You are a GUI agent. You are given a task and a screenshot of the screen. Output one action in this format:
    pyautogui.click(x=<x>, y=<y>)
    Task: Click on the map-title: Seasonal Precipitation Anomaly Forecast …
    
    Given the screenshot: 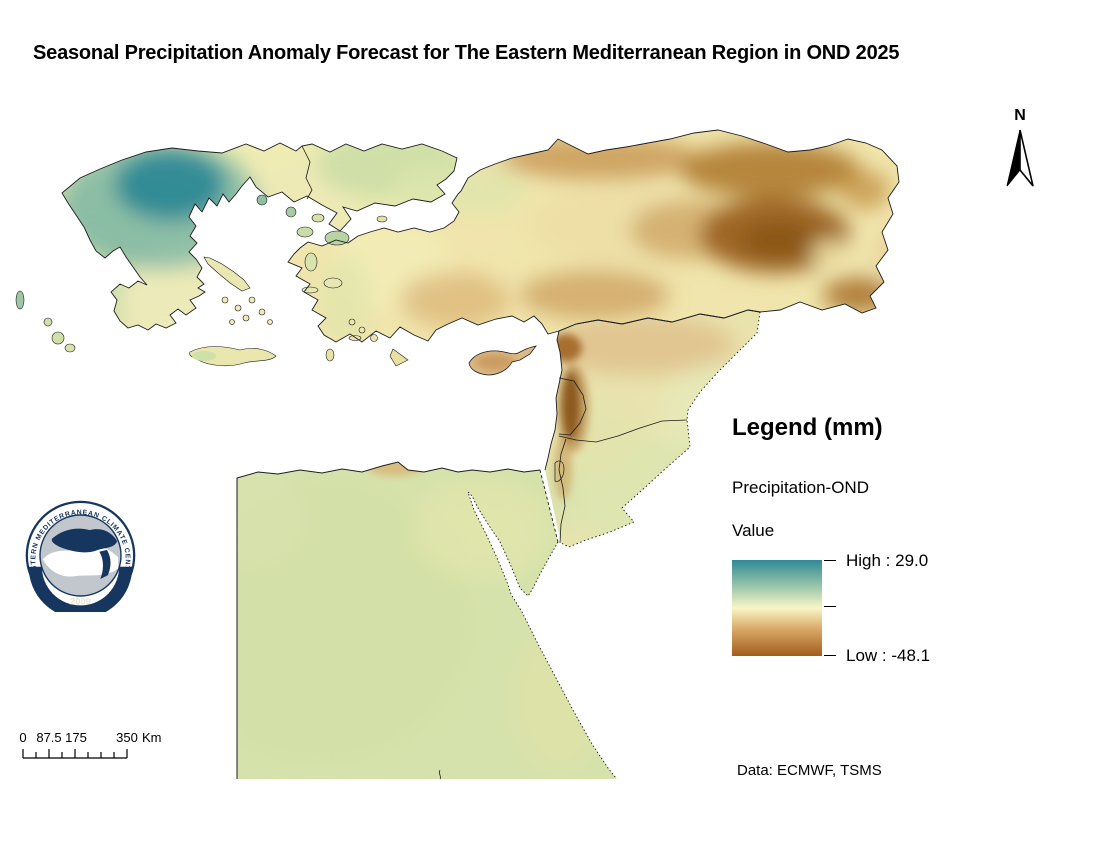 What is the action you would take?
    pyautogui.click(x=466, y=53)
    